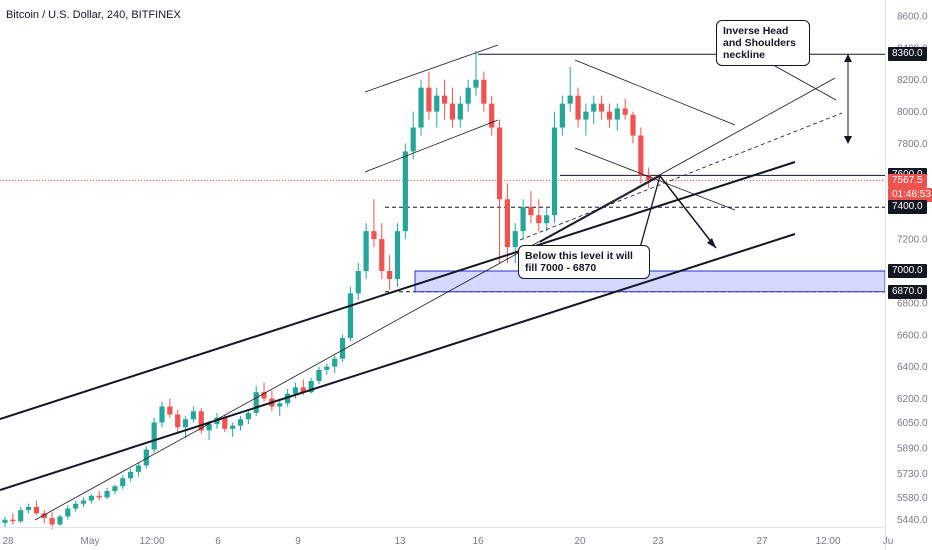 This screenshot has width=932, height=550. What do you see at coordinates (151, 541) in the screenshot?
I see `x-tick-label: 12:00` at bounding box center [151, 541].